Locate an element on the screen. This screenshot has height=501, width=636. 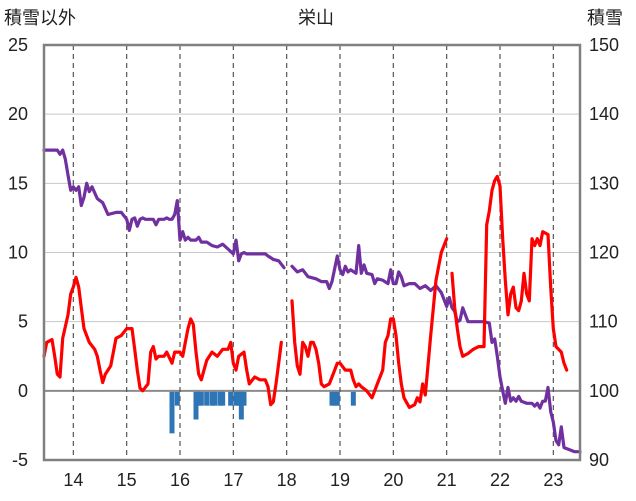
x-tick-label: 20 is located at coordinates (393, 480).